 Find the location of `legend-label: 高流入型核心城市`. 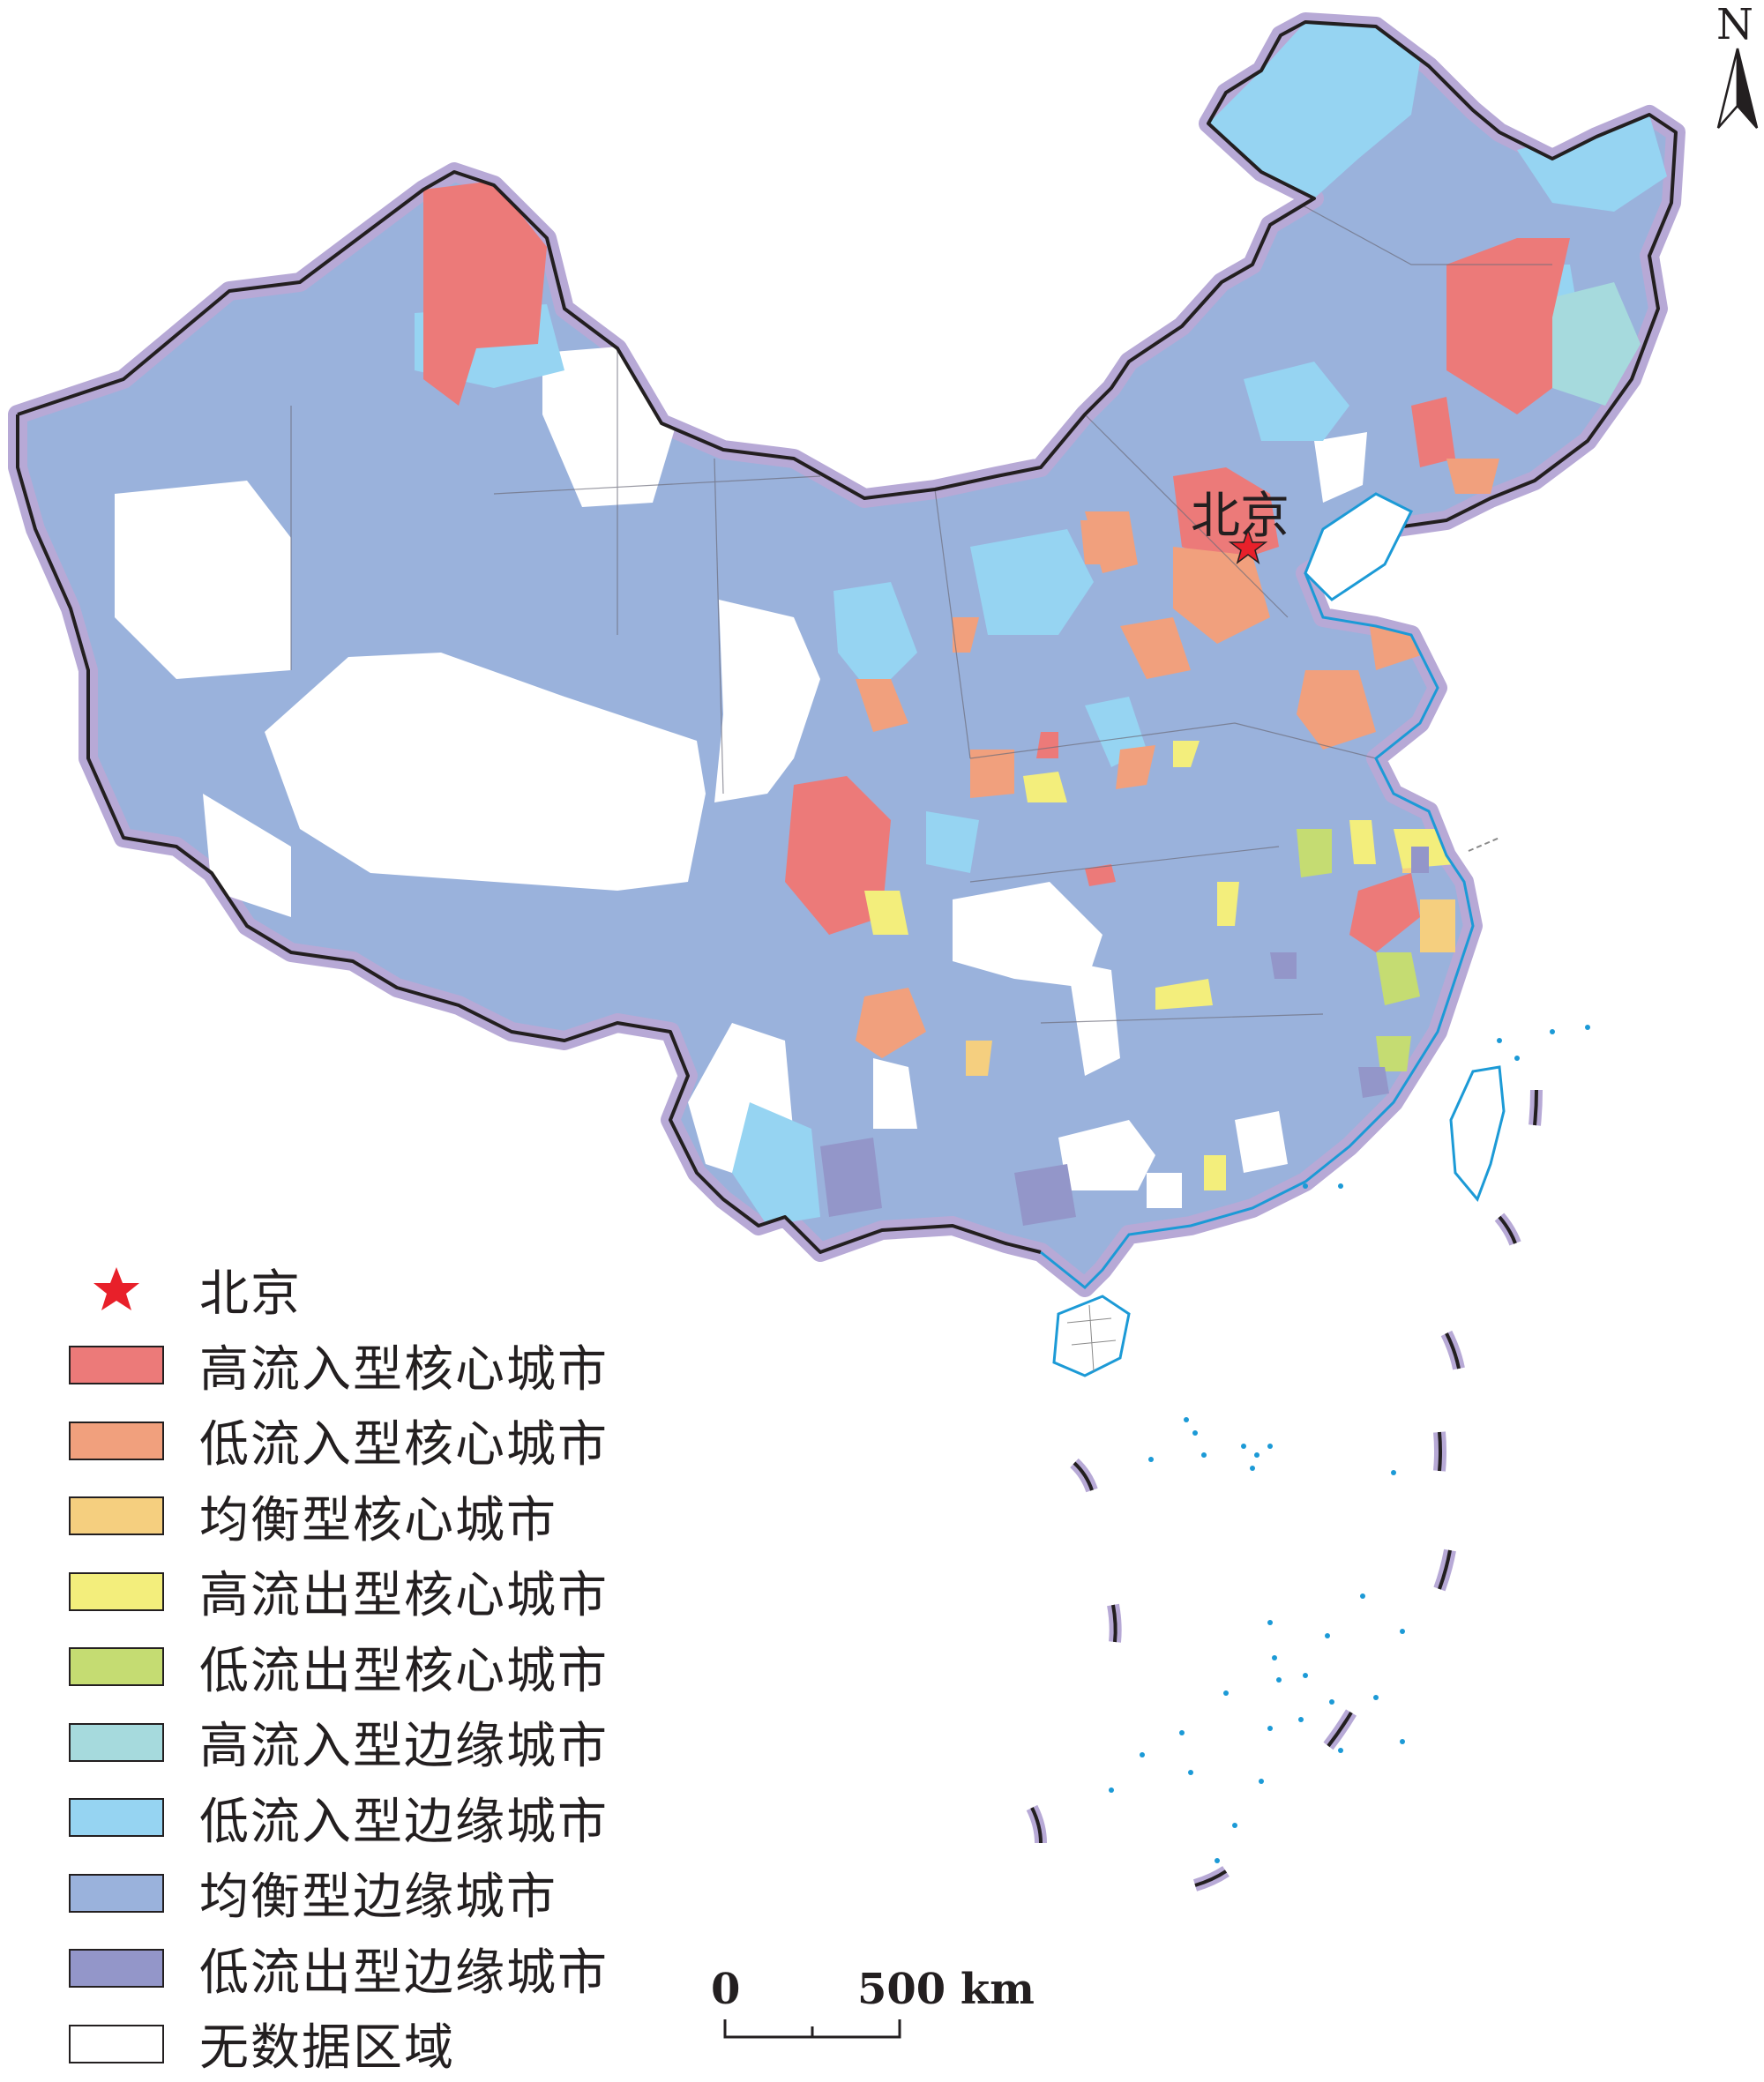

legend-label: 高流入型核心城市 is located at coordinates (404, 1369).